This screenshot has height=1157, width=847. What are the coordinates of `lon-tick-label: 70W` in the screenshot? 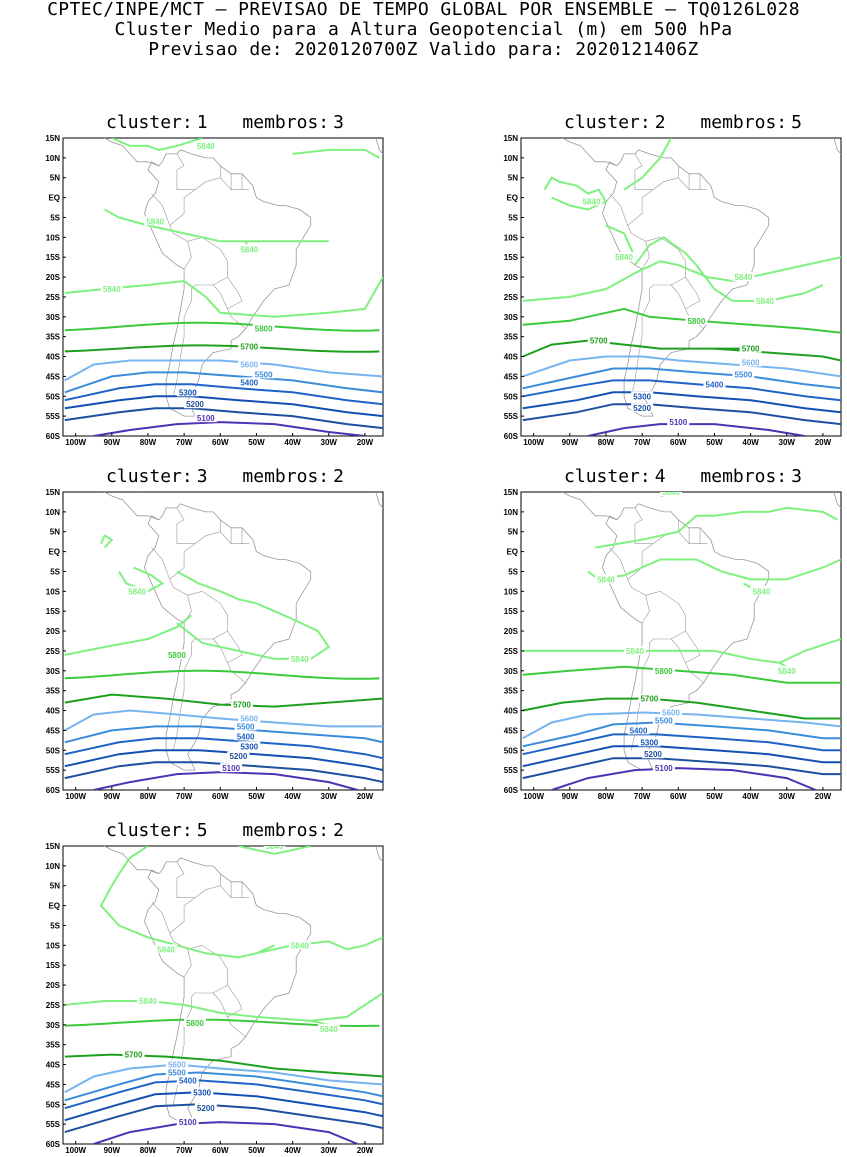 It's located at (642, 442).